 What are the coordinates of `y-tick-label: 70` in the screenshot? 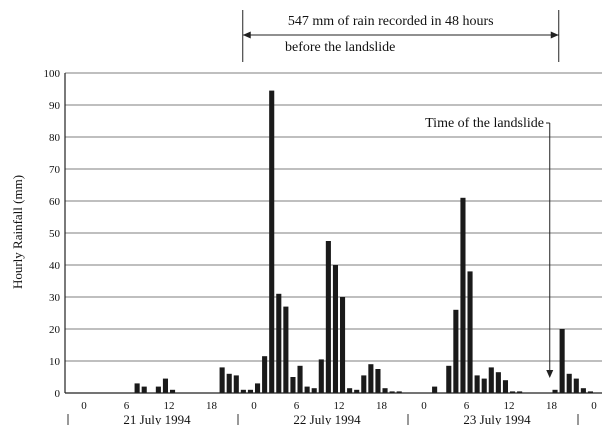 It's located at (55, 170).